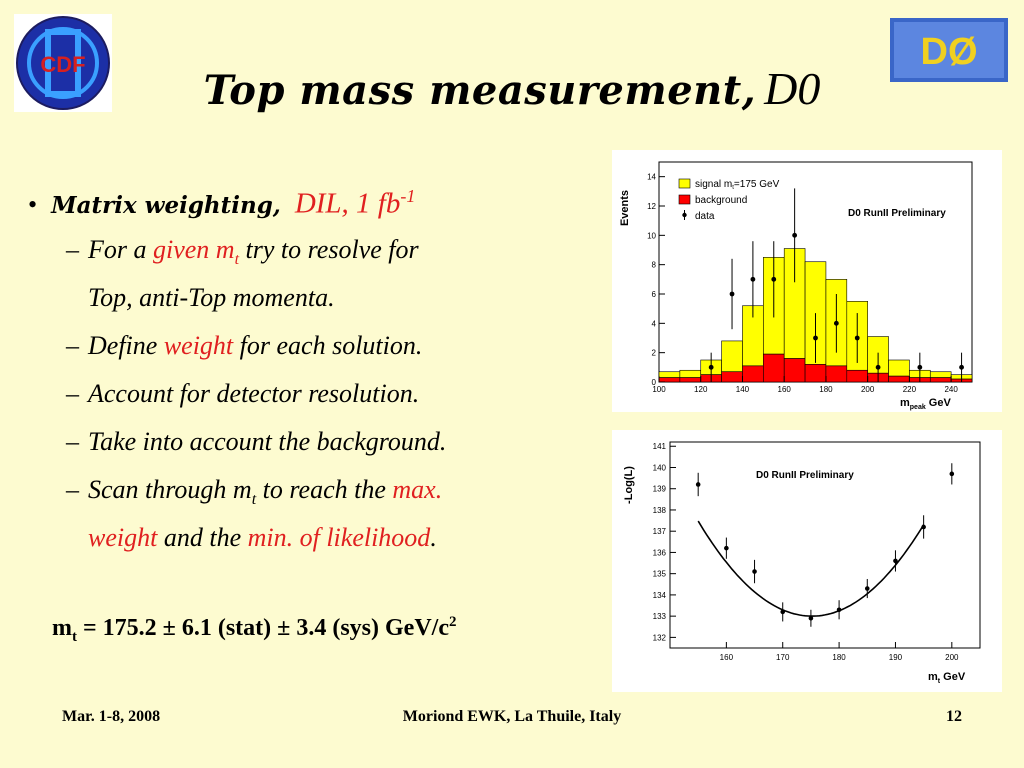  What do you see at coordinates (660, 467) in the screenshot?
I see `y-tick-label: 140` at bounding box center [660, 467].